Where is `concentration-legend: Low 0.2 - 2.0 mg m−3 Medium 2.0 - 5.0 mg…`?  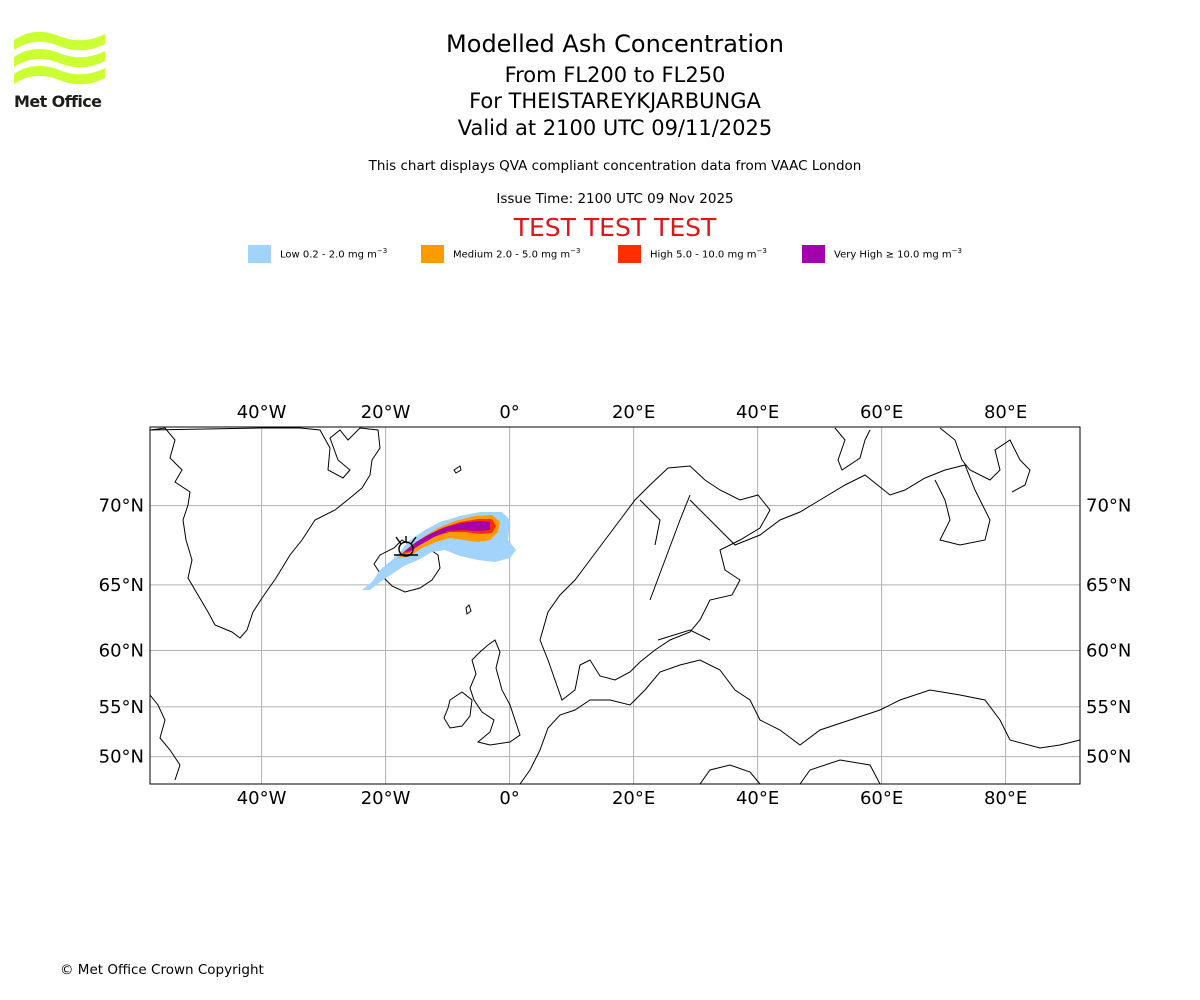
concentration-legend: Low 0.2 - 2.0 mg m−3 Medium 2.0 - 5.0 mg… is located at coordinates (600, 254).